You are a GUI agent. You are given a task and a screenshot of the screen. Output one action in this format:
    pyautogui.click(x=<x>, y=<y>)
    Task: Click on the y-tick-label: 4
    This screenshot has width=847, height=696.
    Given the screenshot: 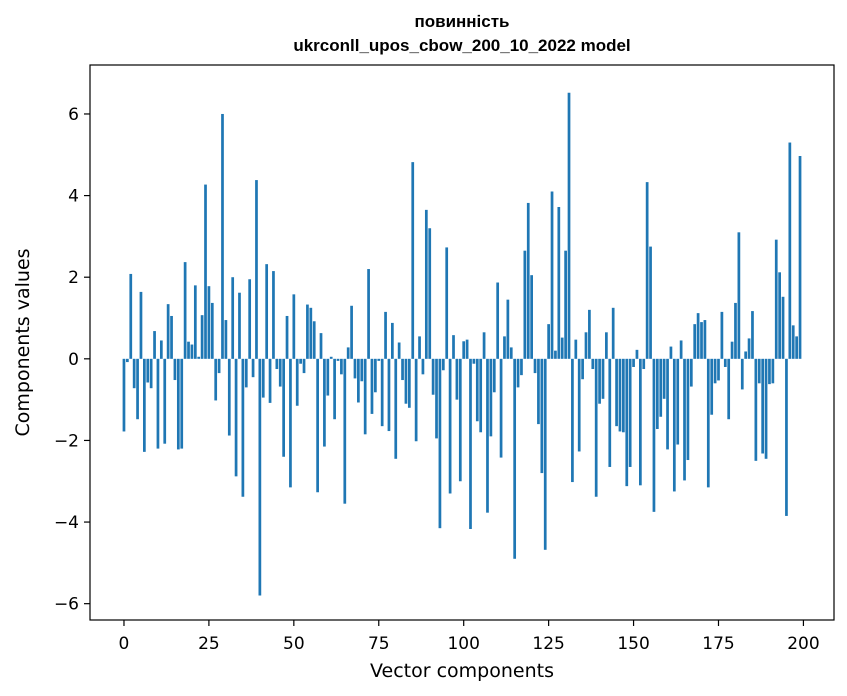 What is the action you would take?
    pyautogui.click(x=73, y=197)
    